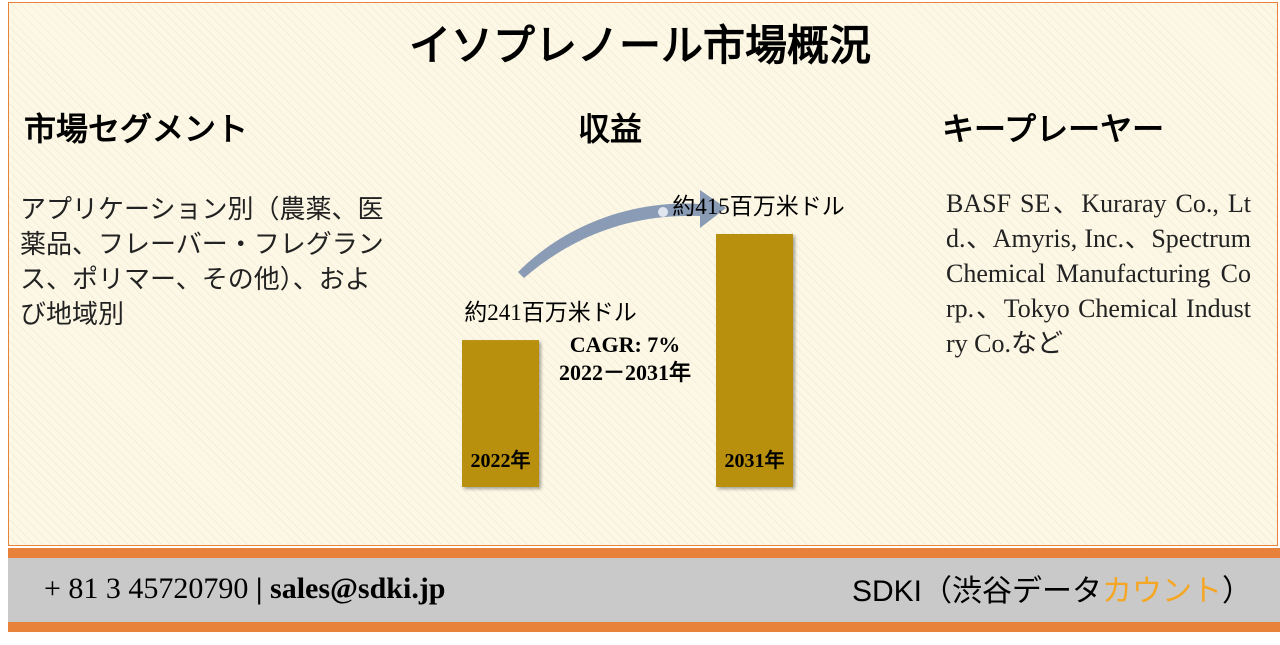 This screenshot has height=645, width=1280. I want to click on cagr: CAGR: 7%, so click(625, 344).